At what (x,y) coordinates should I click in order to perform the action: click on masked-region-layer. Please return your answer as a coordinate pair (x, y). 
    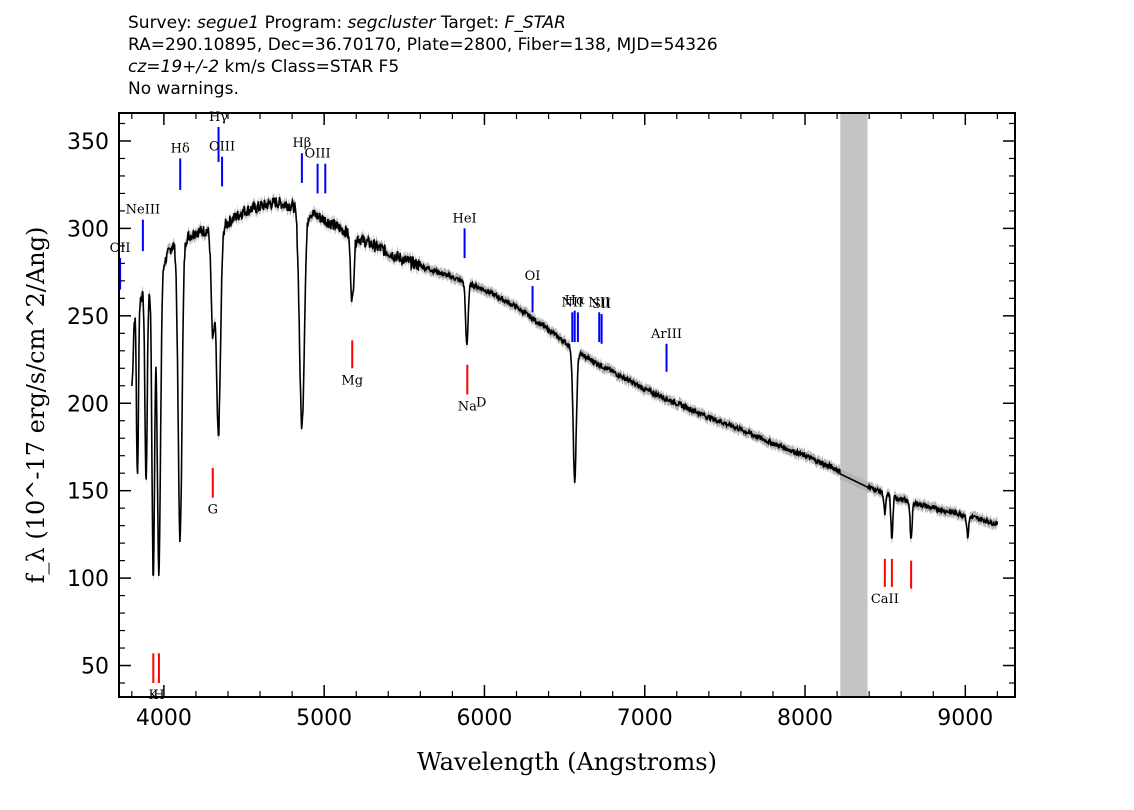
    Looking at the image, I should click on (854, 405).